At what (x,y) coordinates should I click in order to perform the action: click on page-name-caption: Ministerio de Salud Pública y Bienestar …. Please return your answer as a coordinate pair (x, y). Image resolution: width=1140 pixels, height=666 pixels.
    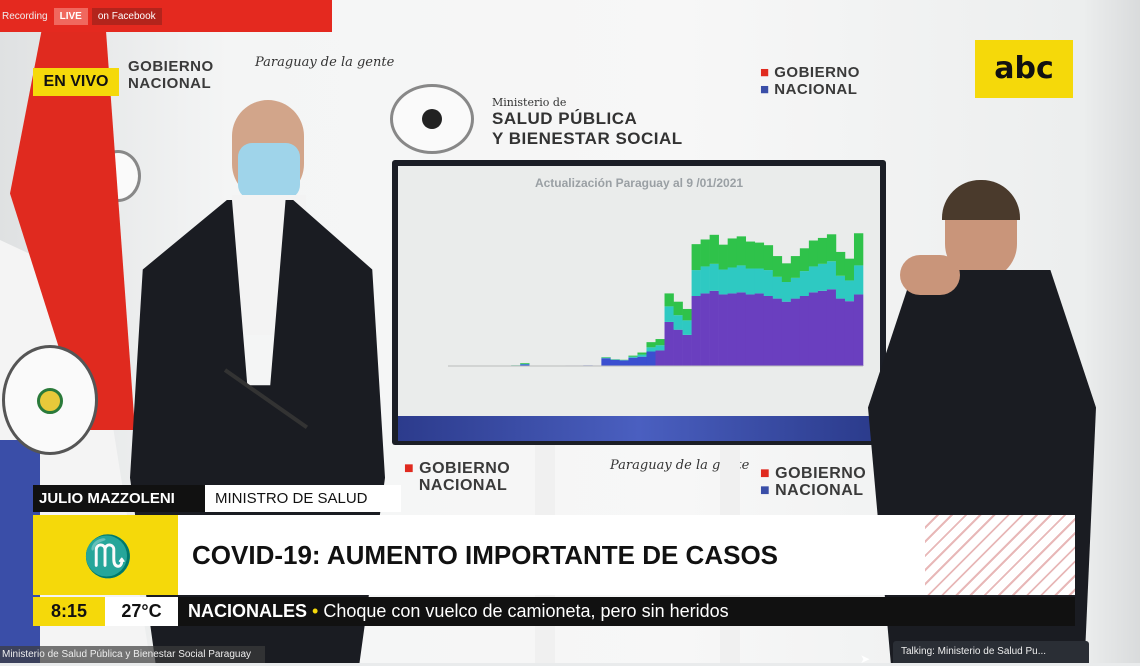
    Looking at the image, I should click on (132, 654).